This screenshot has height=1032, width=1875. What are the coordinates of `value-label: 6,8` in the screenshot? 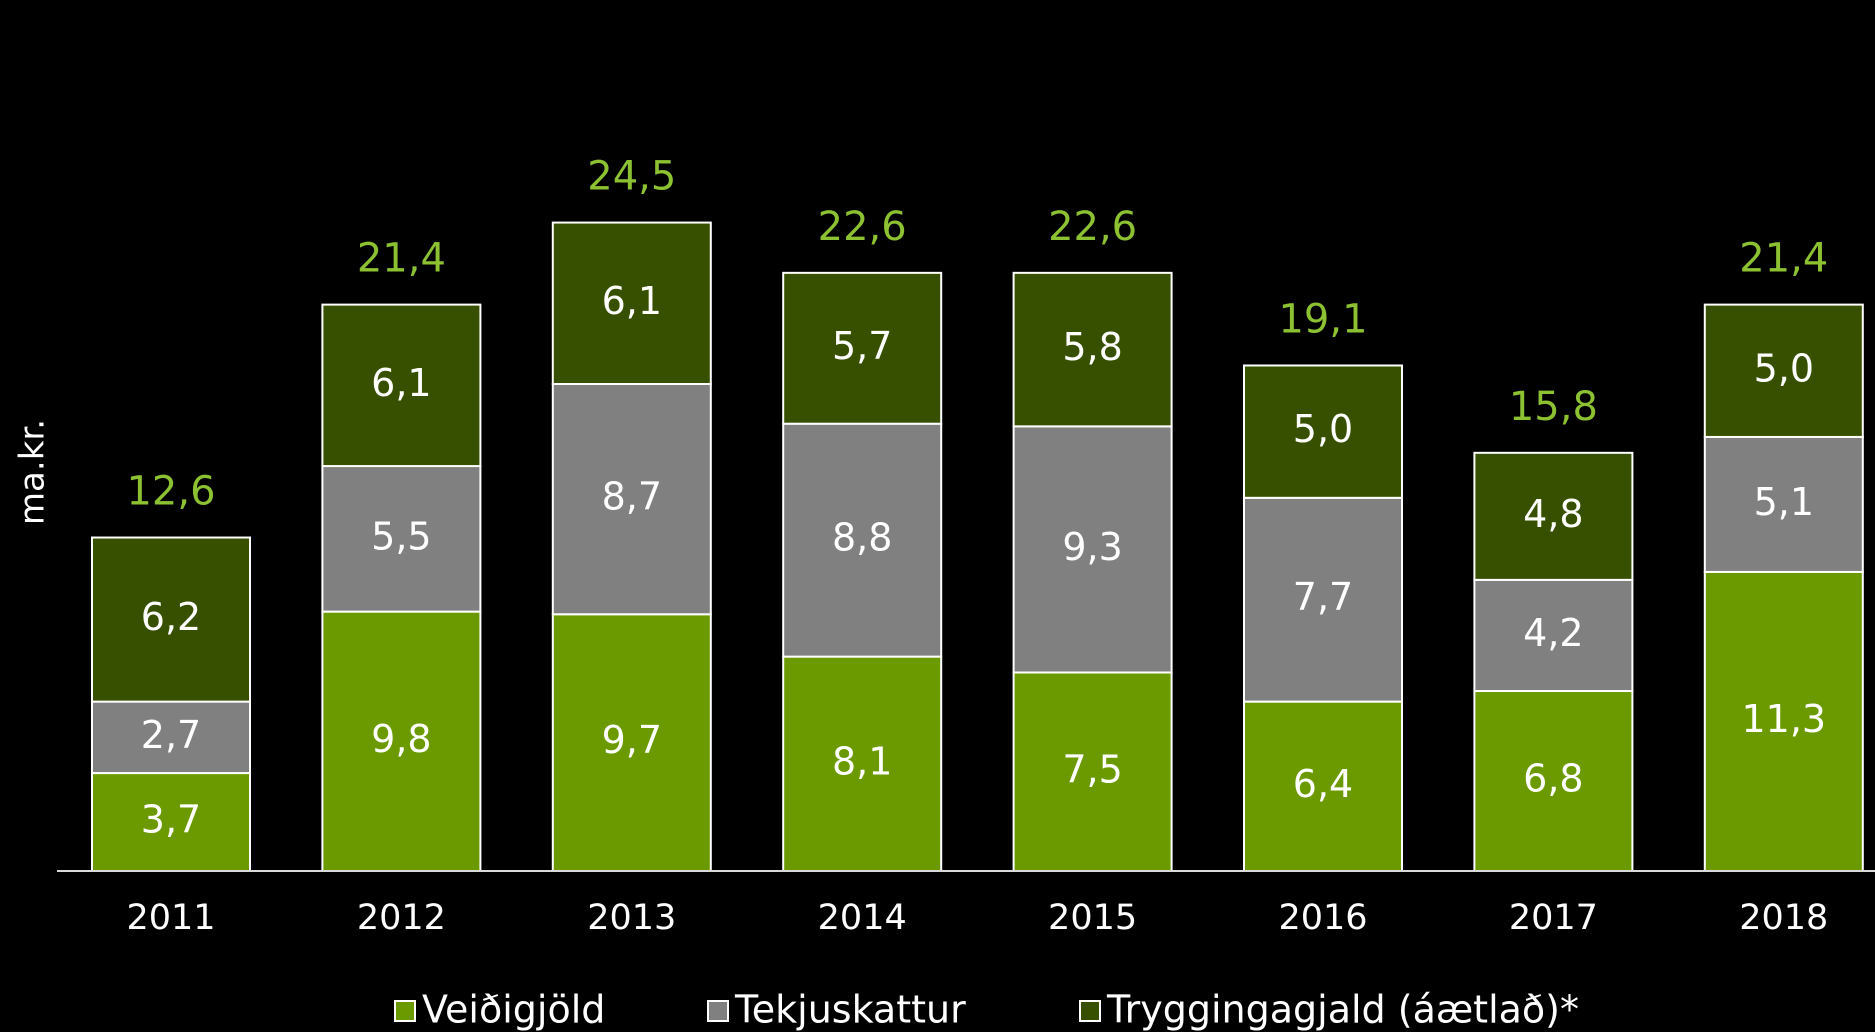 It's located at (1553, 779).